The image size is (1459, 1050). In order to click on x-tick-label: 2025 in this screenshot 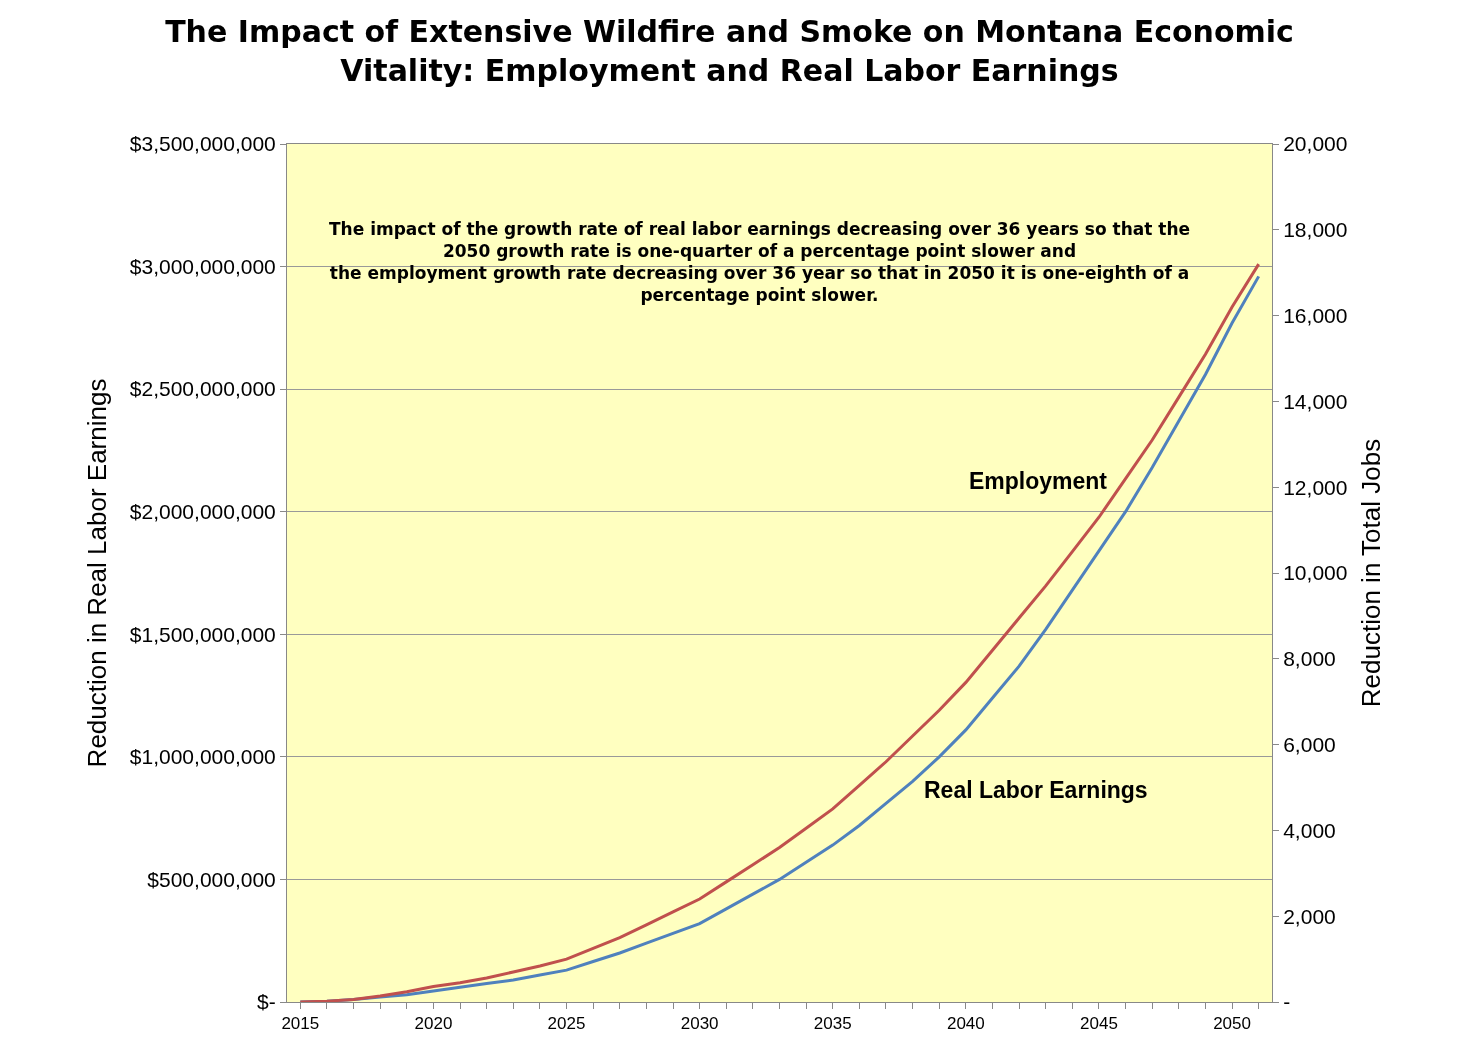, I will do `click(566, 1024)`.